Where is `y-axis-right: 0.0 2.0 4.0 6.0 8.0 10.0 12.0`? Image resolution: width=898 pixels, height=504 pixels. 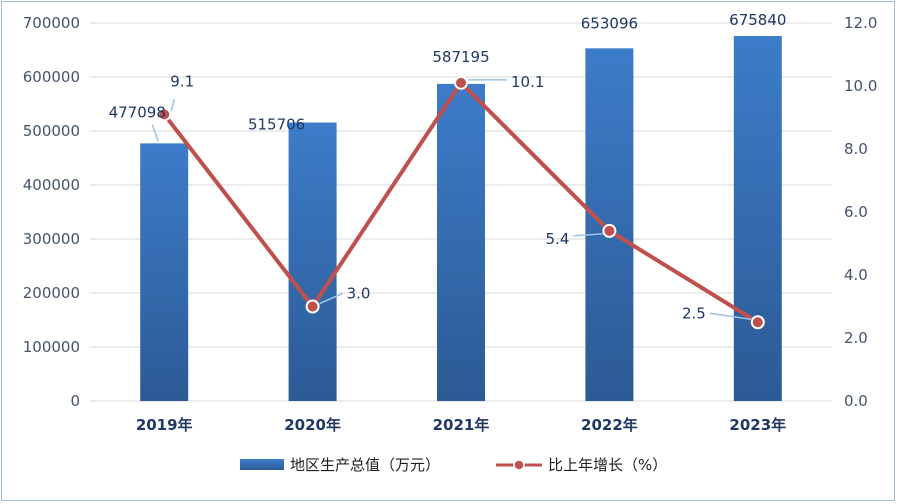
y-axis-right: 0.0 2.0 4.0 6.0 8.0 10.0 12.0 is located at coordinates (860, 212).